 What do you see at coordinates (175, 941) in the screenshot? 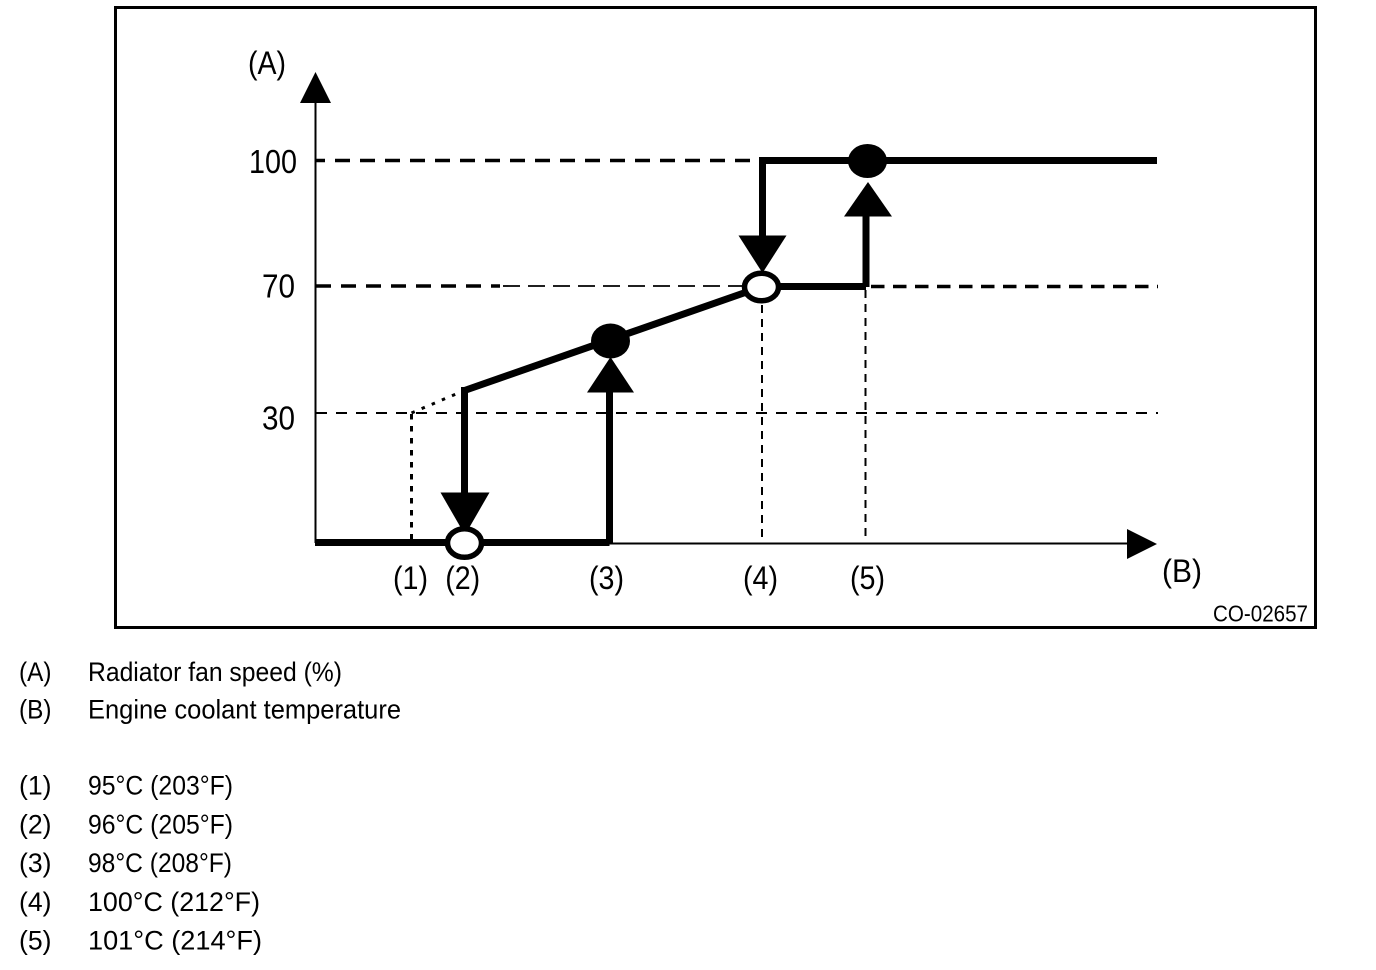
I see `svg-text: 101°C (214°F)` at bounding box center [175, 941].